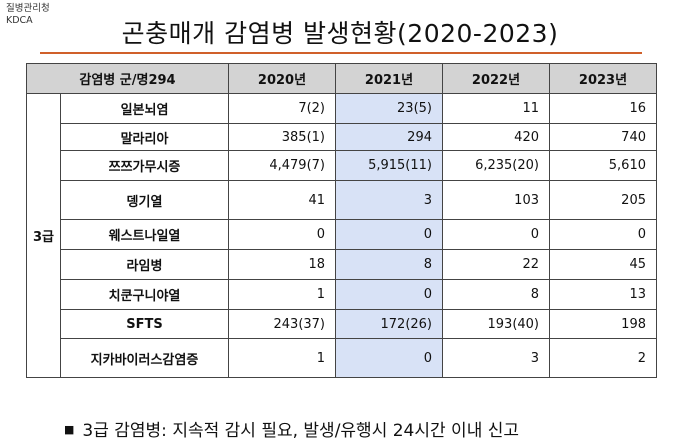 The width and height of the screenshot is (680, 447). I want to click on value-cell: 16, so click(603, 108).